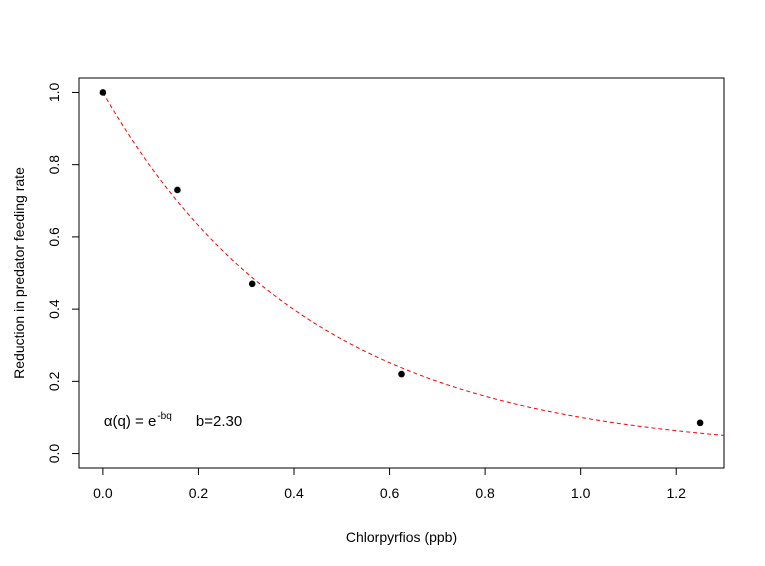  Describe the element at coordinates (54, 165) in the screenshot. I see `y-tick-label: 0.8` at that location.